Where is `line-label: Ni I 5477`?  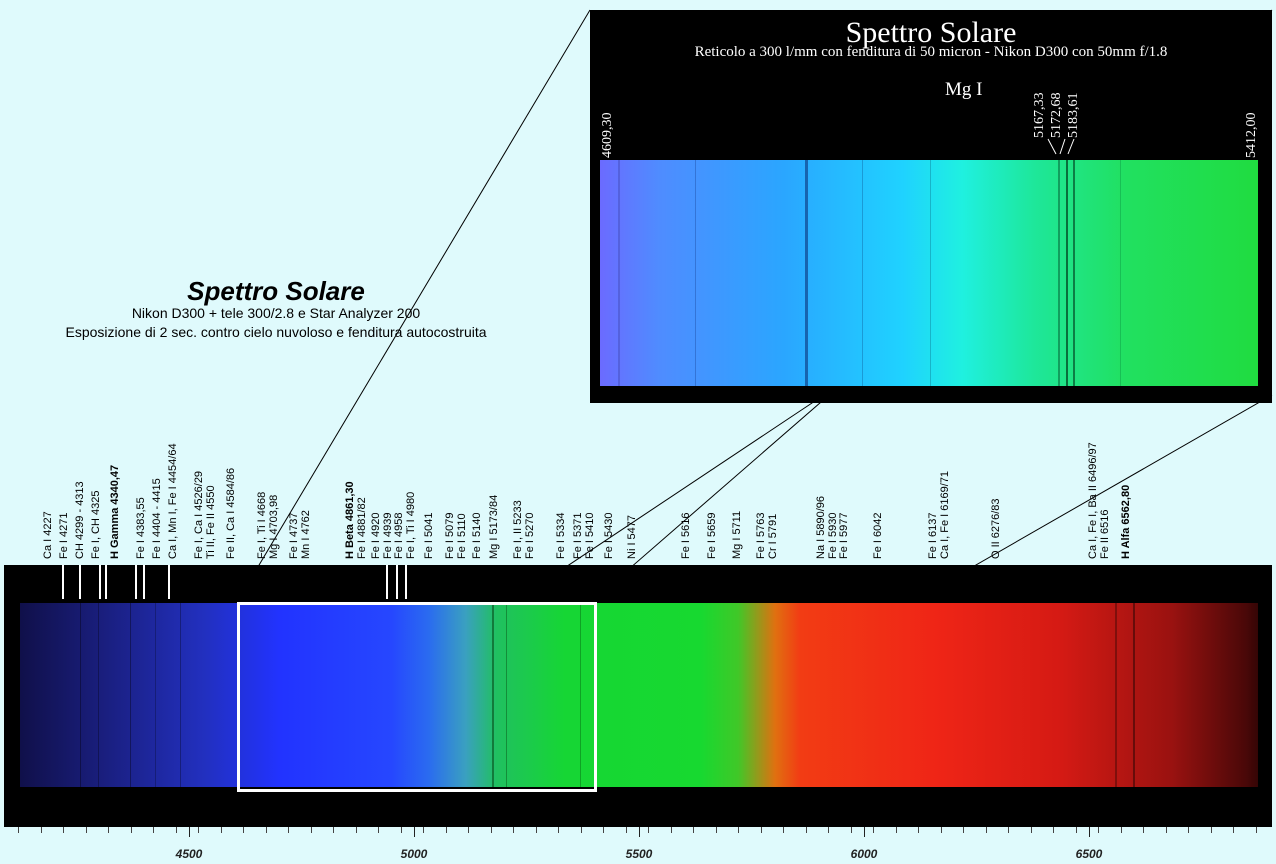
line-label: Ni I 5477 is located at coordinates (632, 537).